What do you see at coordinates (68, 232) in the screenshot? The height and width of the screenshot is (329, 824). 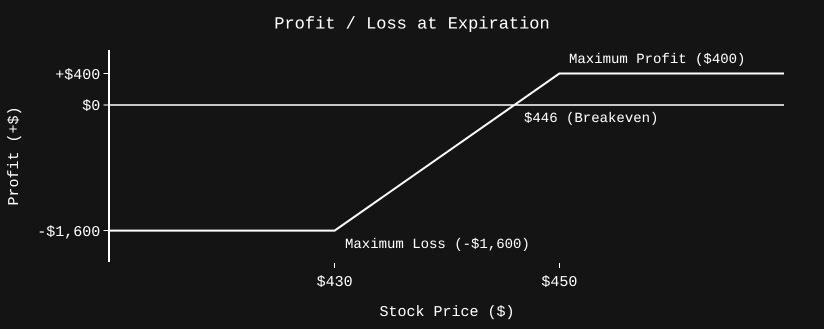 I see `y-tick-label: -$1,600` at bounding box center [68, 232].